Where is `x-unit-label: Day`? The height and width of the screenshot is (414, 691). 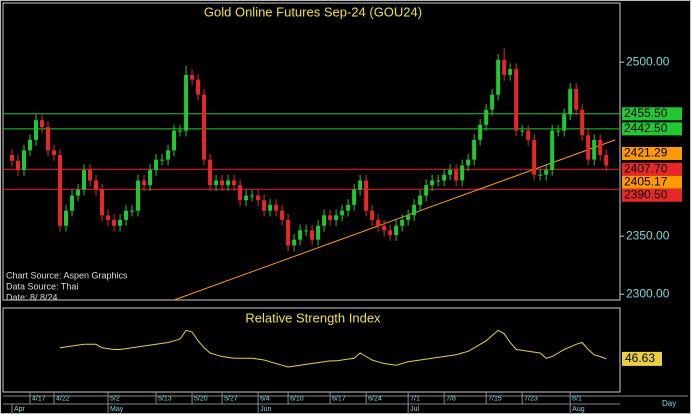
x-unit-label: Day is located at coordinates (669, 403).